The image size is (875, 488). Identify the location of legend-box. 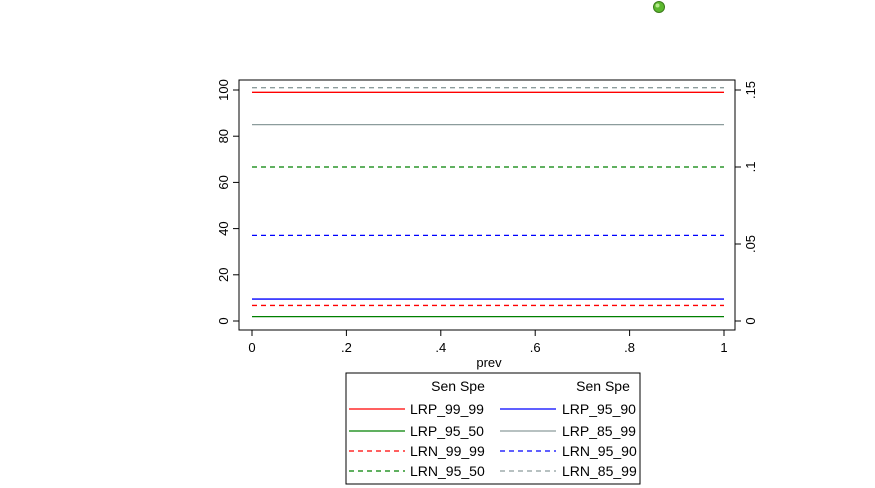
(493, 428).